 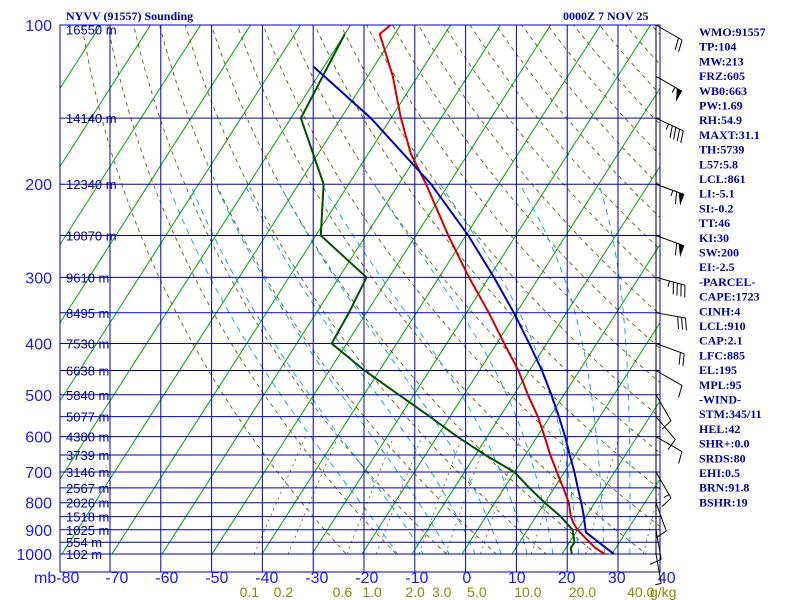 I want to click on height-label: 2567 m, so click(x=87, y=488).